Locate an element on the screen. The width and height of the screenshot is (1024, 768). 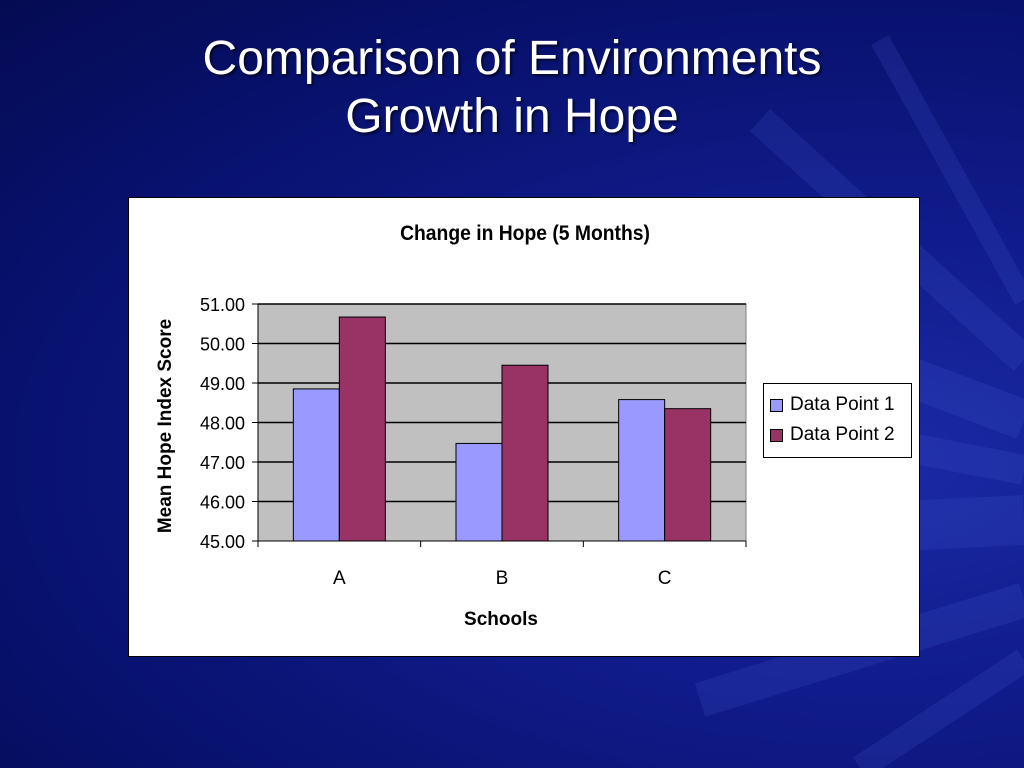
y-tick-label: 45.00 is located at coordinates (222, 542).